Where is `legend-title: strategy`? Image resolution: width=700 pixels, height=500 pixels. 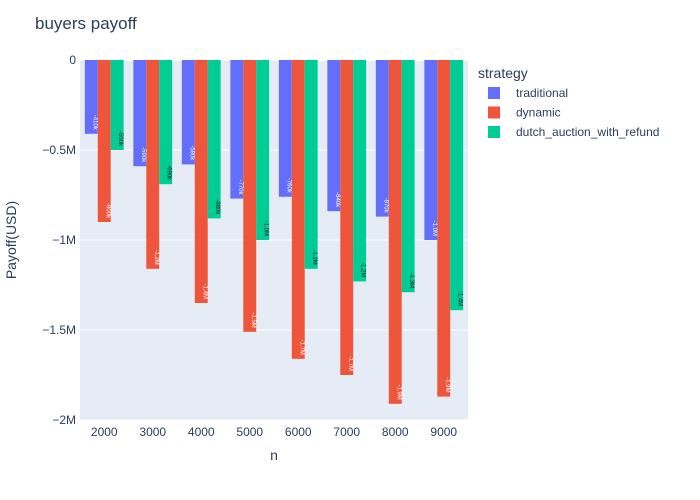 legend-title: strategy is located at coordinates (503, 73).